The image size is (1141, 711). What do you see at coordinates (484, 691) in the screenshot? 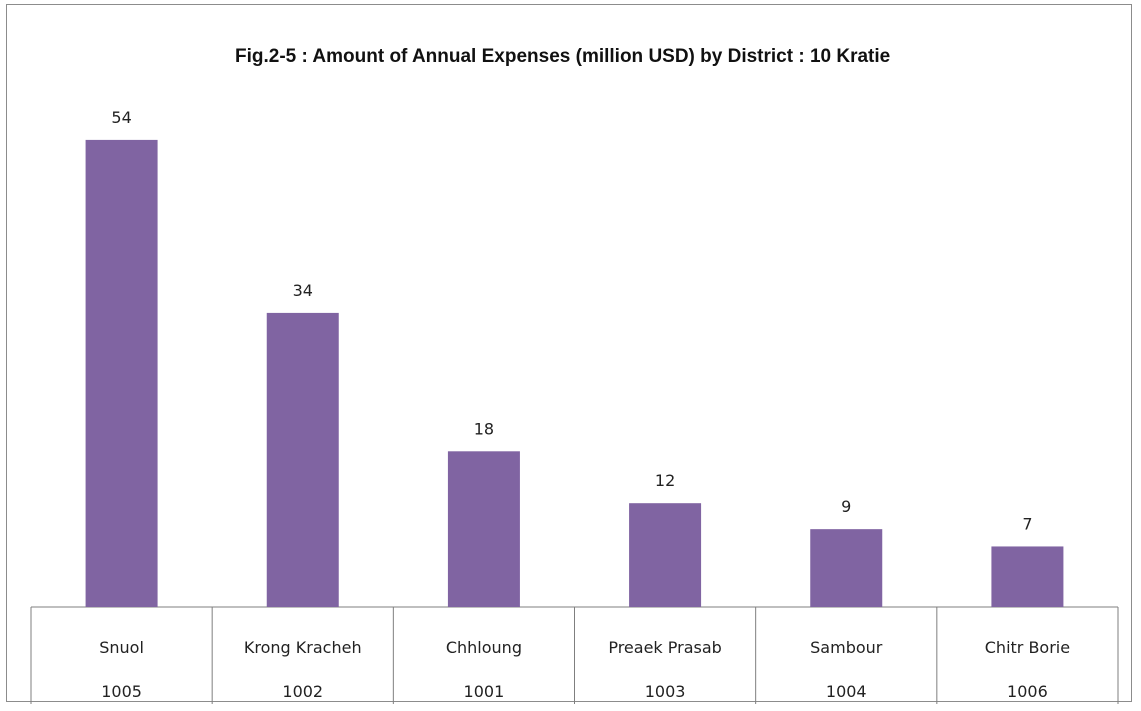
I see `category-code: 1001` at bounding box center [484, 691].